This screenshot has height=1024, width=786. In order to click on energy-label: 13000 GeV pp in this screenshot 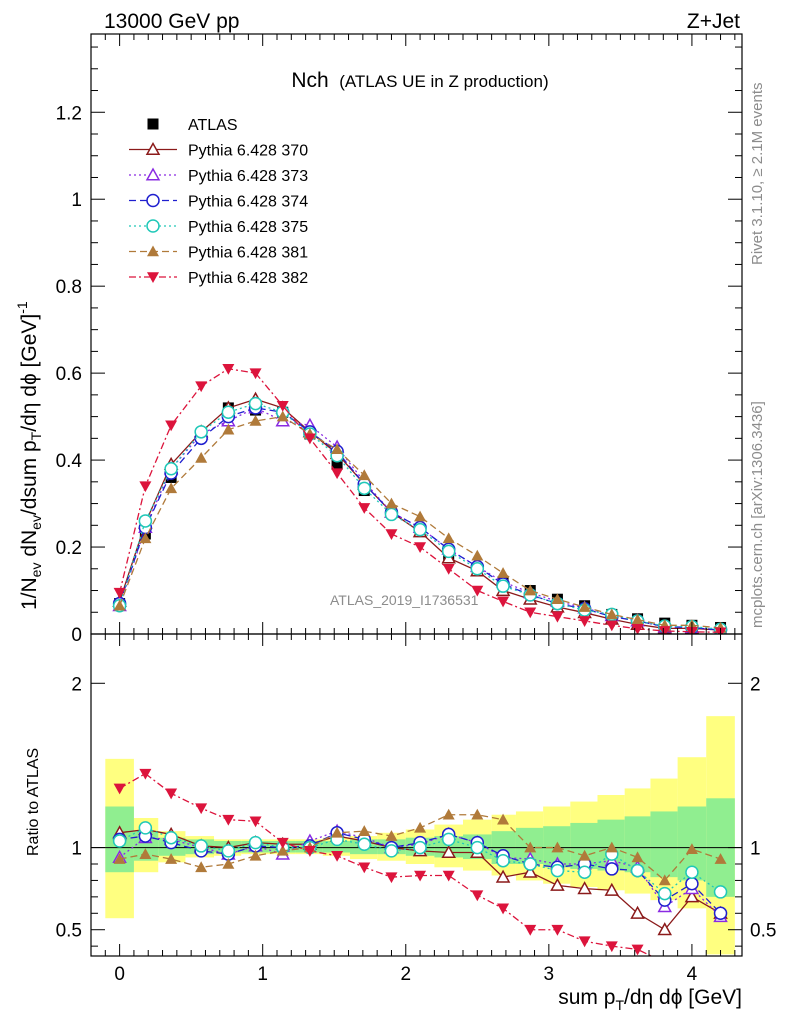, I will do `click(171, 21)`.